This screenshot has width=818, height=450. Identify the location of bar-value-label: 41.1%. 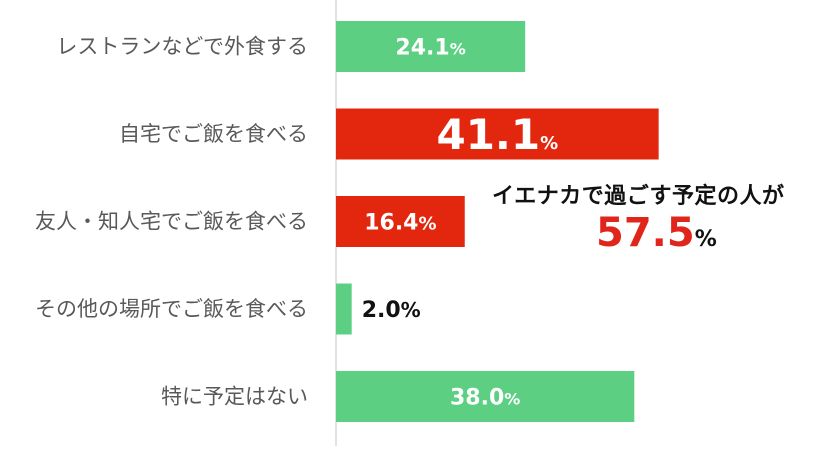
(497, 134).